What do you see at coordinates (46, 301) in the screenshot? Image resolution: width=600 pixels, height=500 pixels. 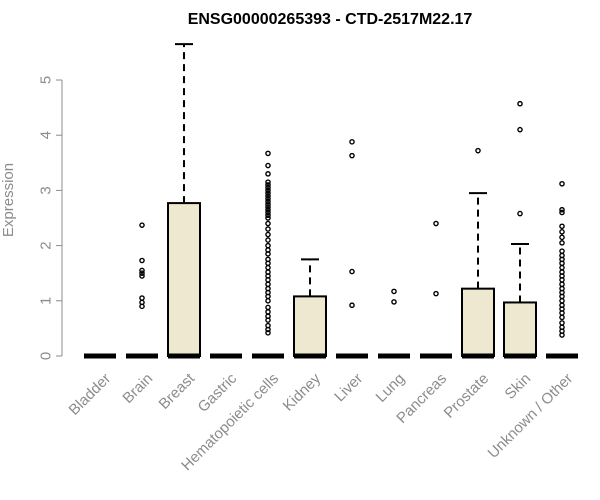 I see `y-tick-label: 1` at bounding box center [46, 301].